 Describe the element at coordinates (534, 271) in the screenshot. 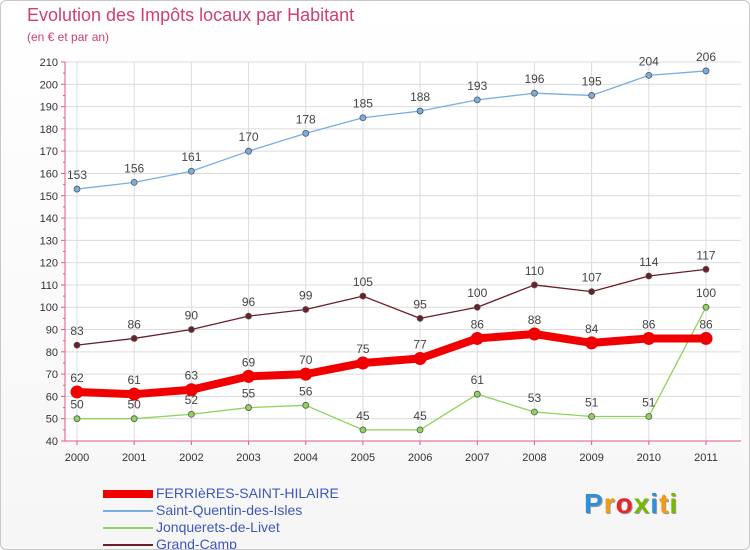

I see `data-label-grand-camp: 110` at that location.